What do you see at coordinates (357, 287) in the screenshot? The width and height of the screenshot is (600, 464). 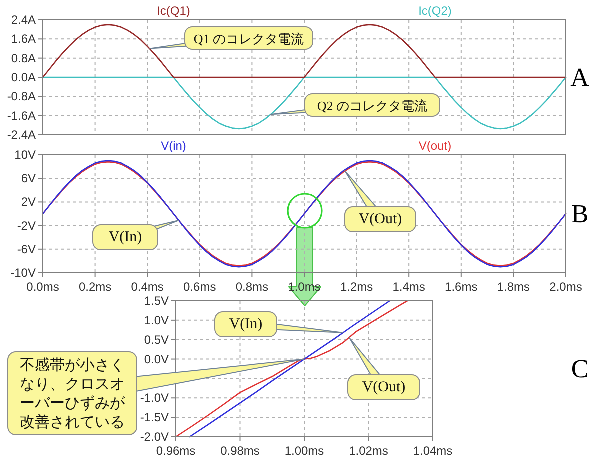 I see `x-tick-label: 1.2ms` at bounding box center [357, 287].